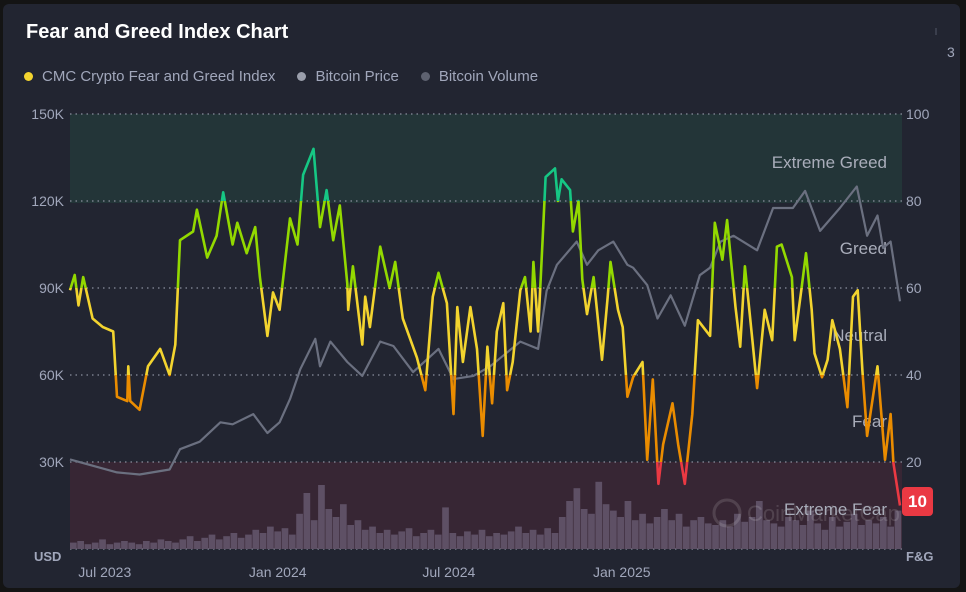 This screenshot has width=966, height=592. Describe the element at coordinates (951, 52) in the screenshot. I see `clipped-control-text: 3` at that location.